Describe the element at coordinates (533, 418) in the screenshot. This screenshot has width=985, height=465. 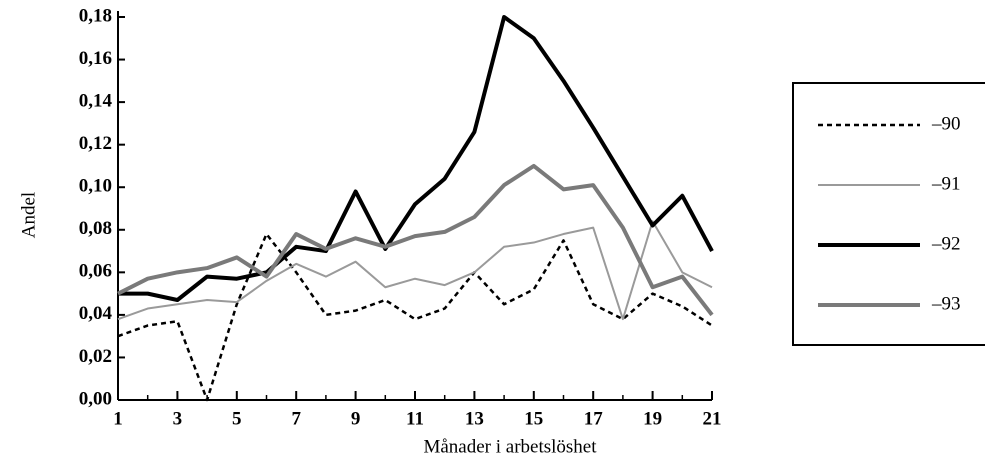
I see `x-tick-label: 15` at that location.